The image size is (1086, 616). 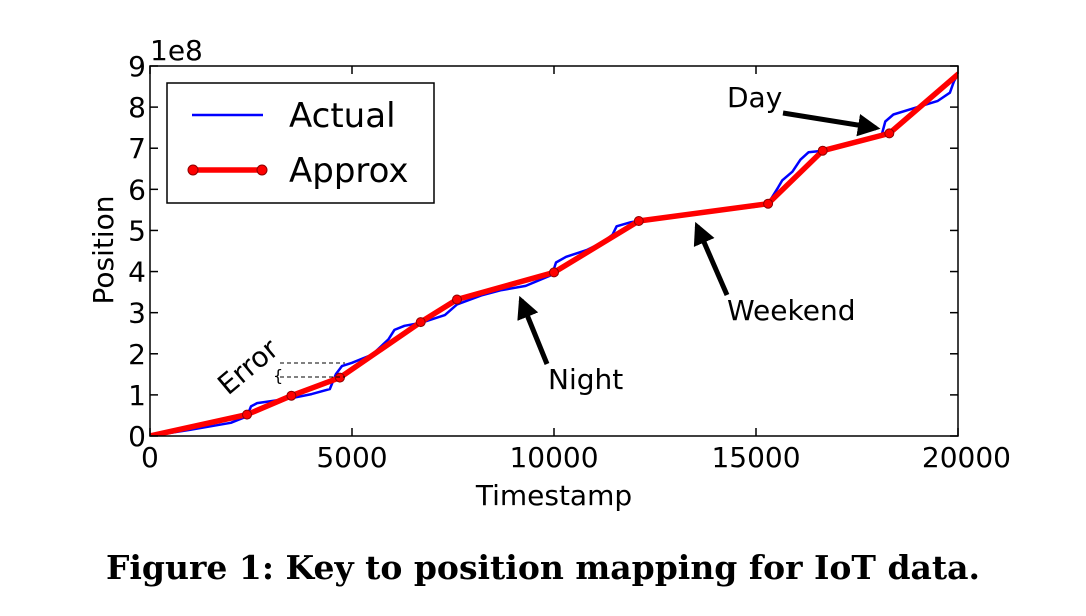 I want to click on y-tick-label: 4, so click(x=137, y=272).